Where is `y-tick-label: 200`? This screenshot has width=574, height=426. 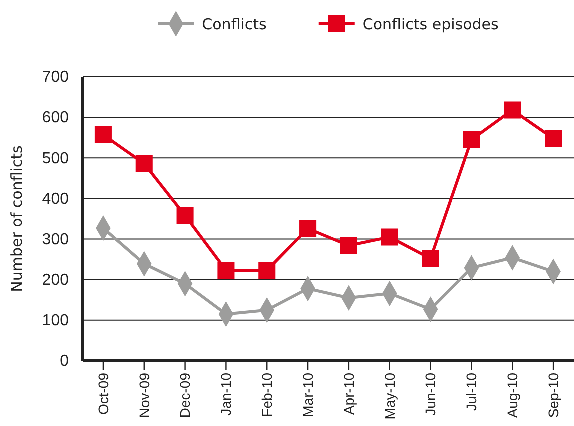 y-tick-label: 200 is located at coordinates (56, 280).